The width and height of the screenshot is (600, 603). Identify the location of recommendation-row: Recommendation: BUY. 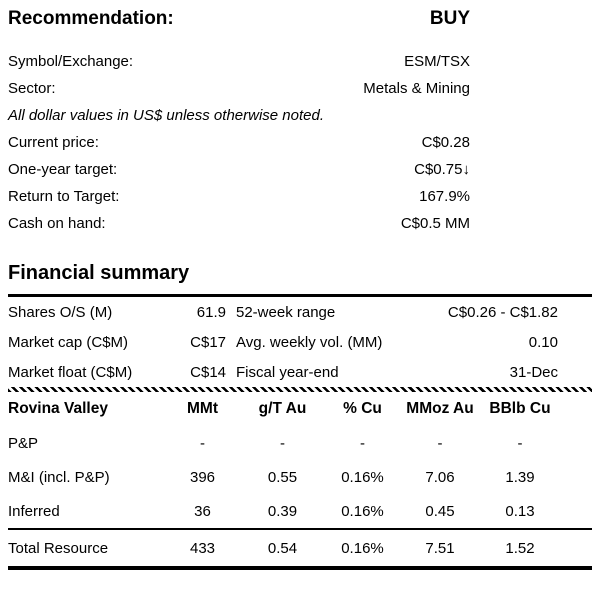
(239, 19).